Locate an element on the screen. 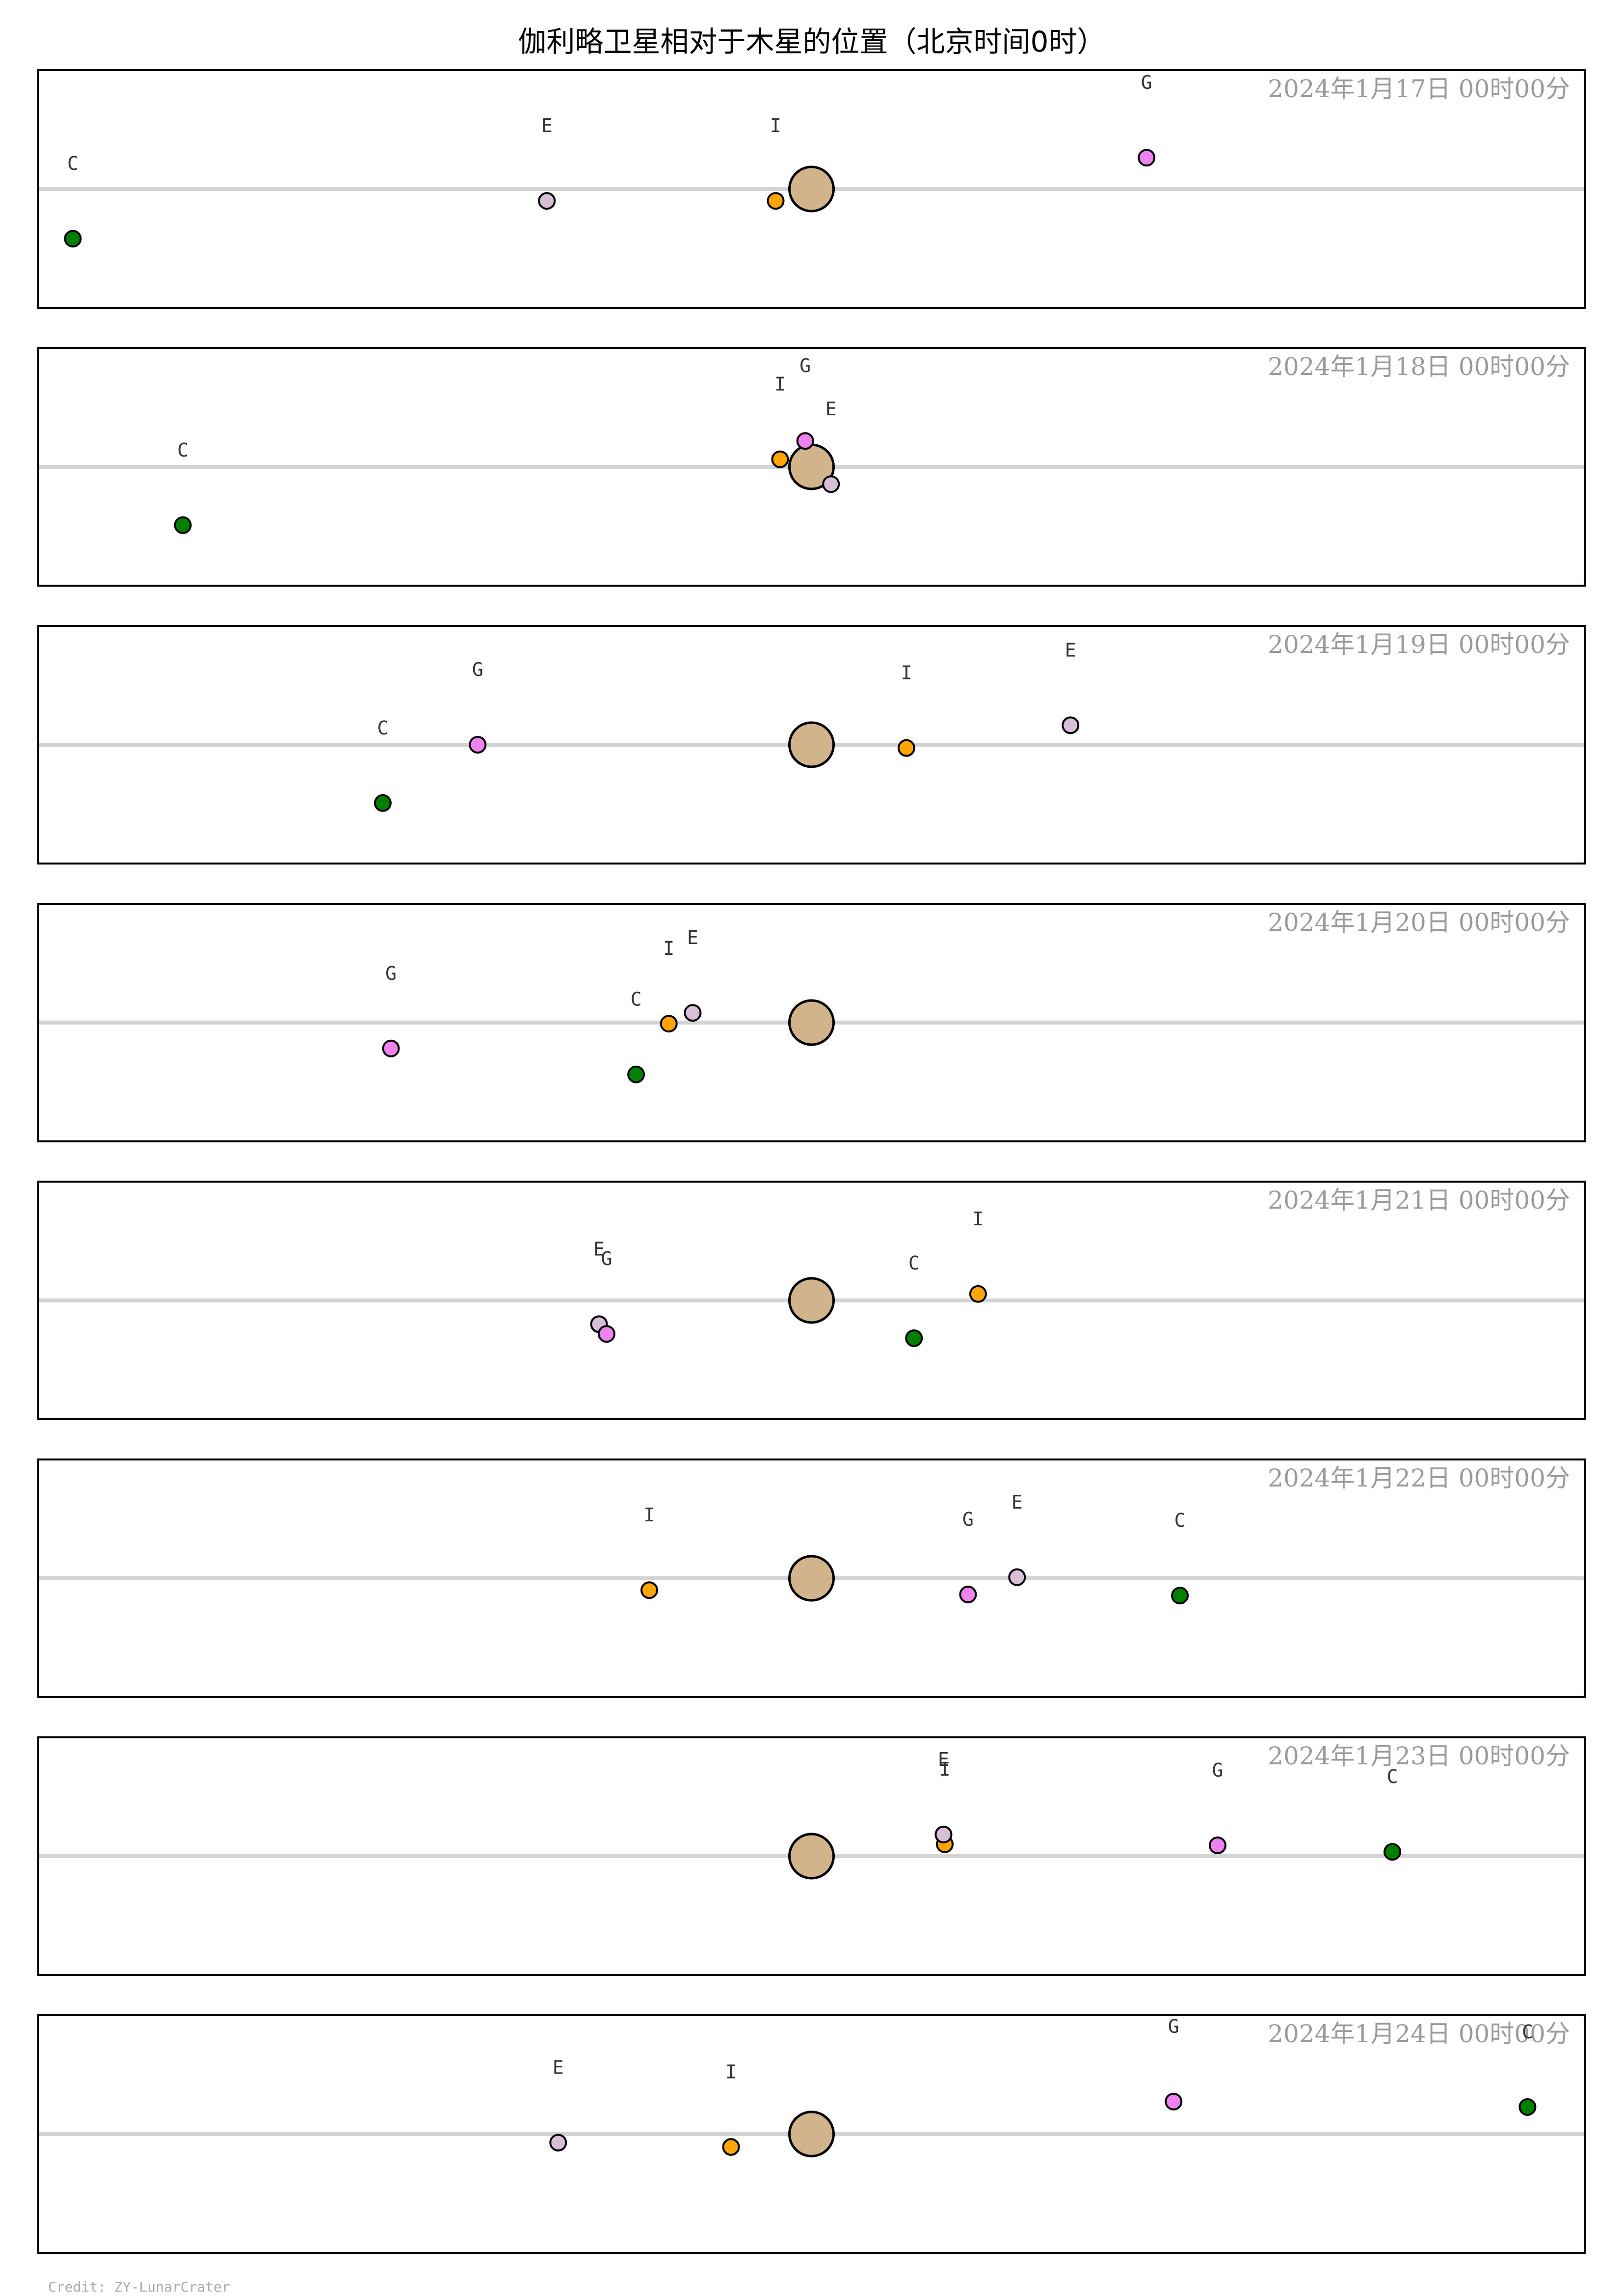 This screenshot has height=2296, width=1623. panel-5: 2024年1月21日 00时00分 I EG C is located at coordinates (811, 1300).